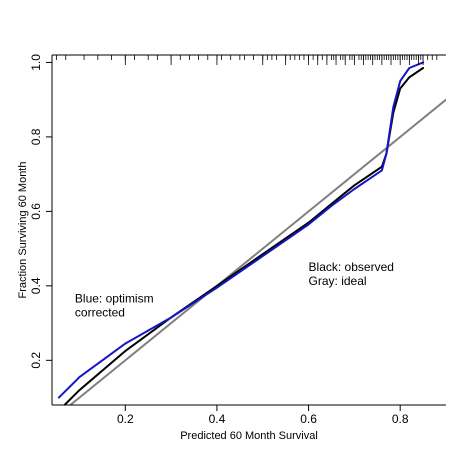 The image size is (474, 474). What do you see at coordinates (308, 419) in the screenshot?
I see `x-tick-label: 0.6` at bounding box center [308, 419].